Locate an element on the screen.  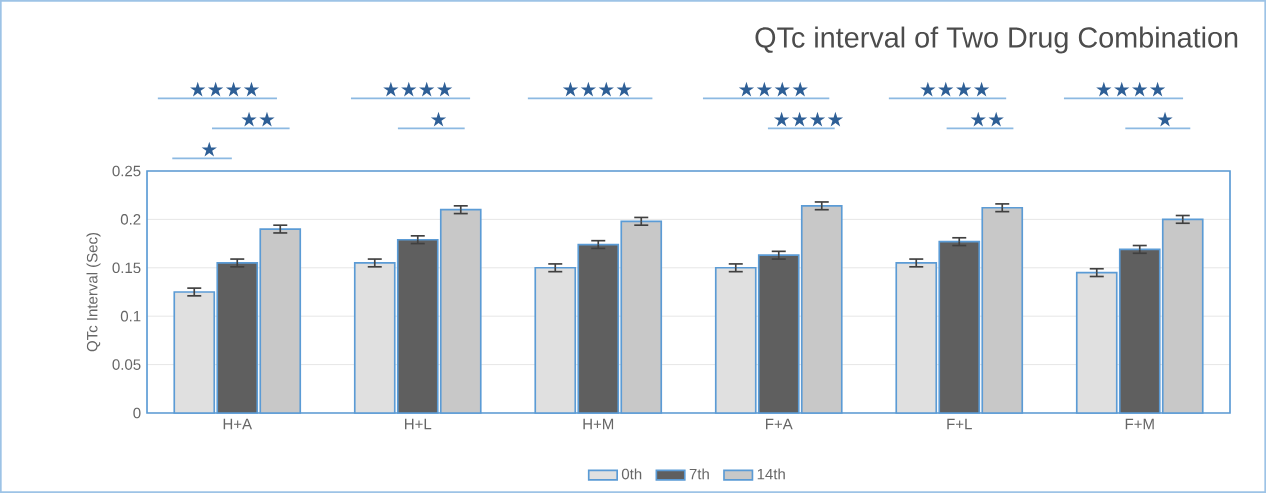
x-tick-label: F+M is located at coordinates (1139, 424).